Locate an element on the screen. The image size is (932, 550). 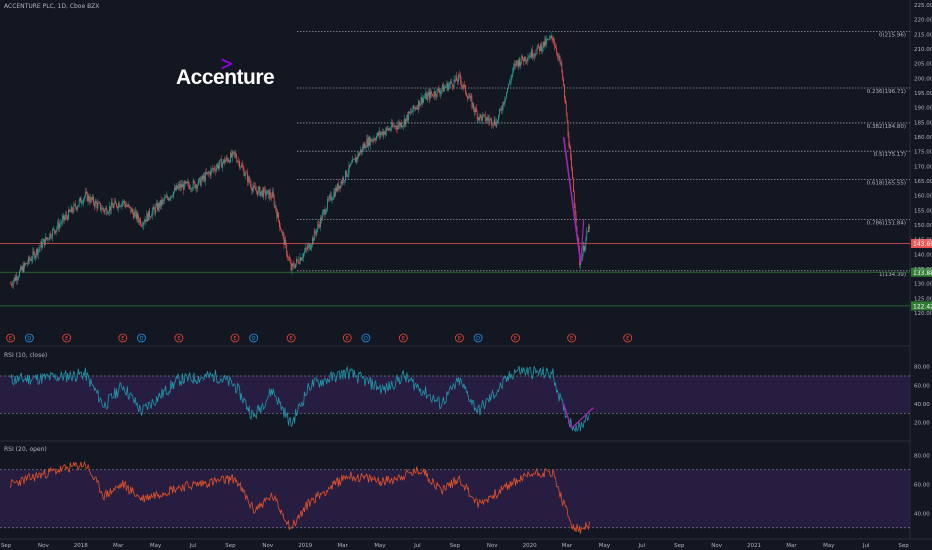
time-axis-tick: 2020 is located at coordinates (530, 546).